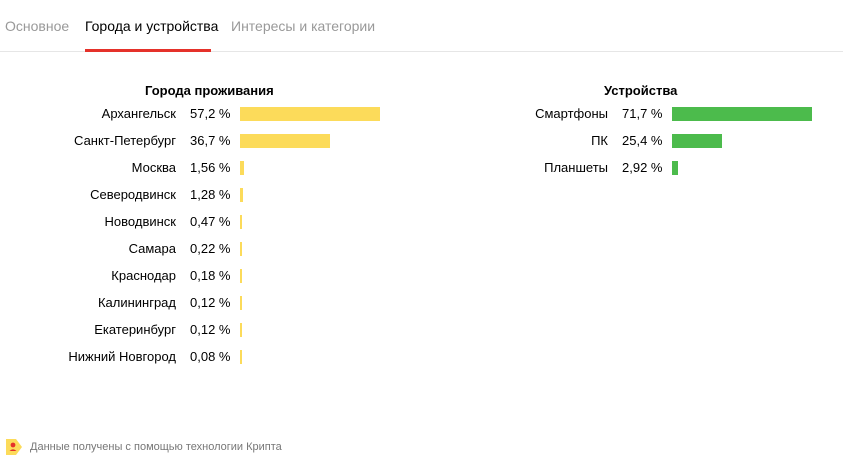  What do you see at coordinates (421, 200) in the screenshot?
I see `cities-row: Северодвинск 1,28 %` at bounding box center [421, 200].